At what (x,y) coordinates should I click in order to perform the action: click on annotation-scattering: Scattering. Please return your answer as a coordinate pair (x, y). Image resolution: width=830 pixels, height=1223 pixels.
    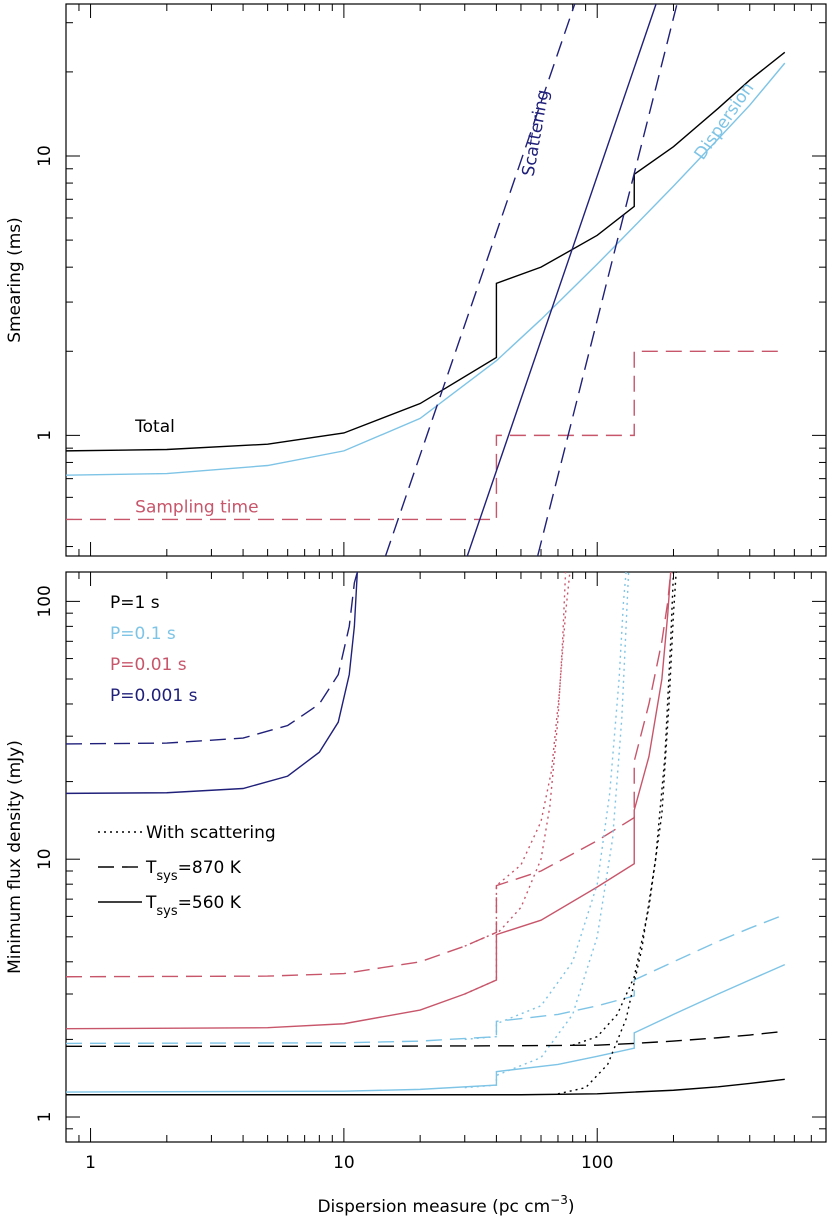
    Looking at the image, I should click on (536, 133).